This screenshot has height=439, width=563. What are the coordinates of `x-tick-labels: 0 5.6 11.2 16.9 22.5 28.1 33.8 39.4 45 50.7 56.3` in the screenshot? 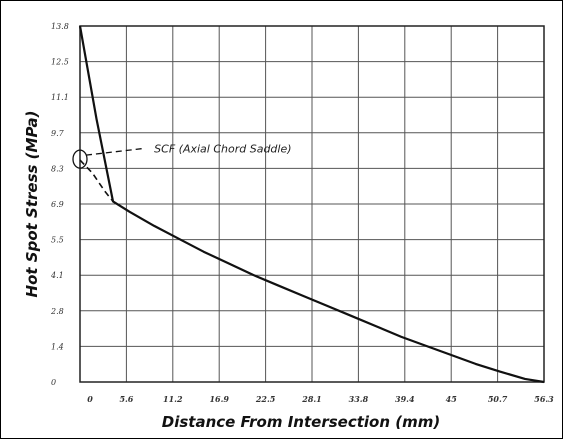 It's located at (320, 399).